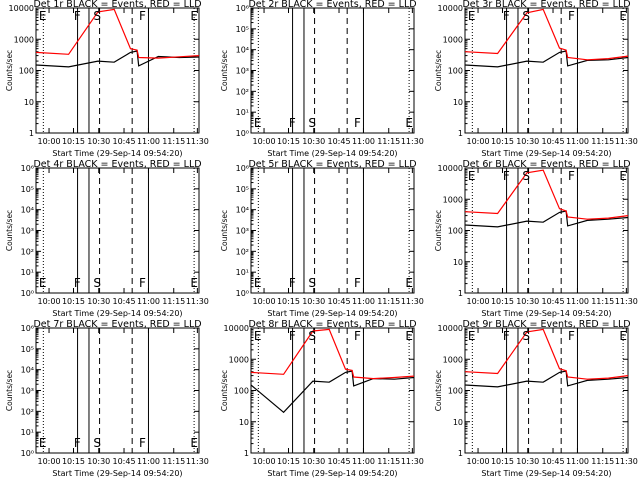  Describe the element at coordinates (506, 16) in the screenshot. I see `det3-marker-letter: F` at that location.